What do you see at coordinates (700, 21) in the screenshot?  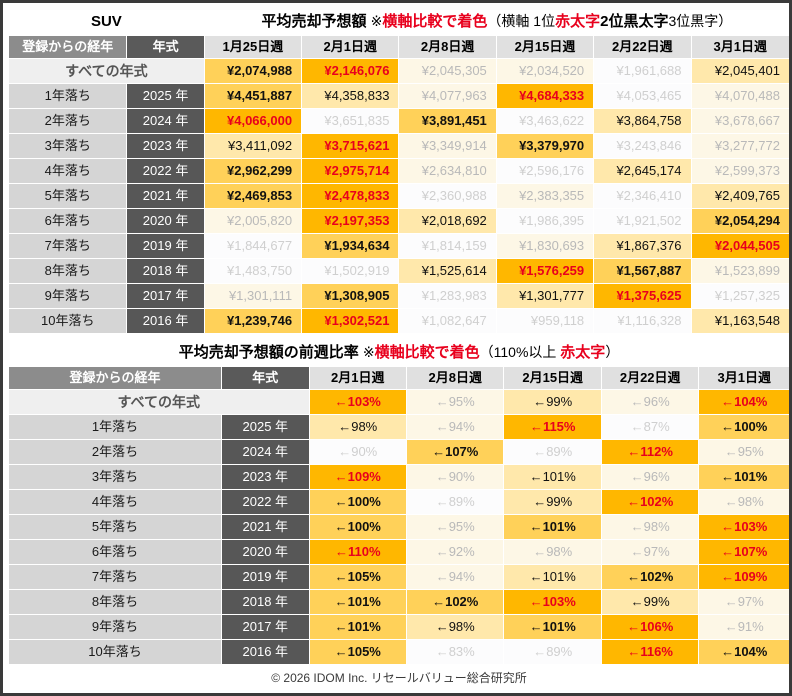 I see `title-rank3: 3位黒字）` at bounding box center [700, 21].